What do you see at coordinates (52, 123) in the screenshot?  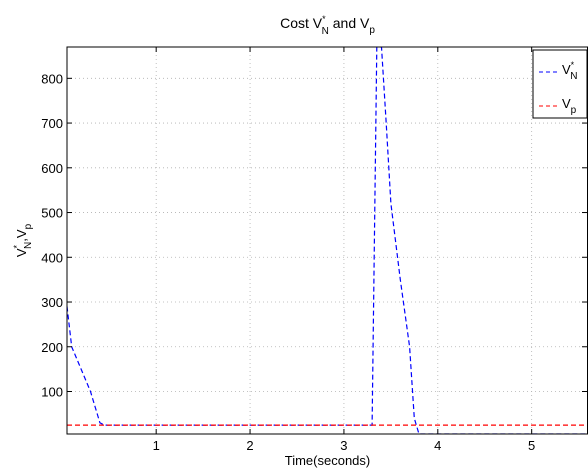 I see `y-tick-label: 700` at bounding box center [52, 123].